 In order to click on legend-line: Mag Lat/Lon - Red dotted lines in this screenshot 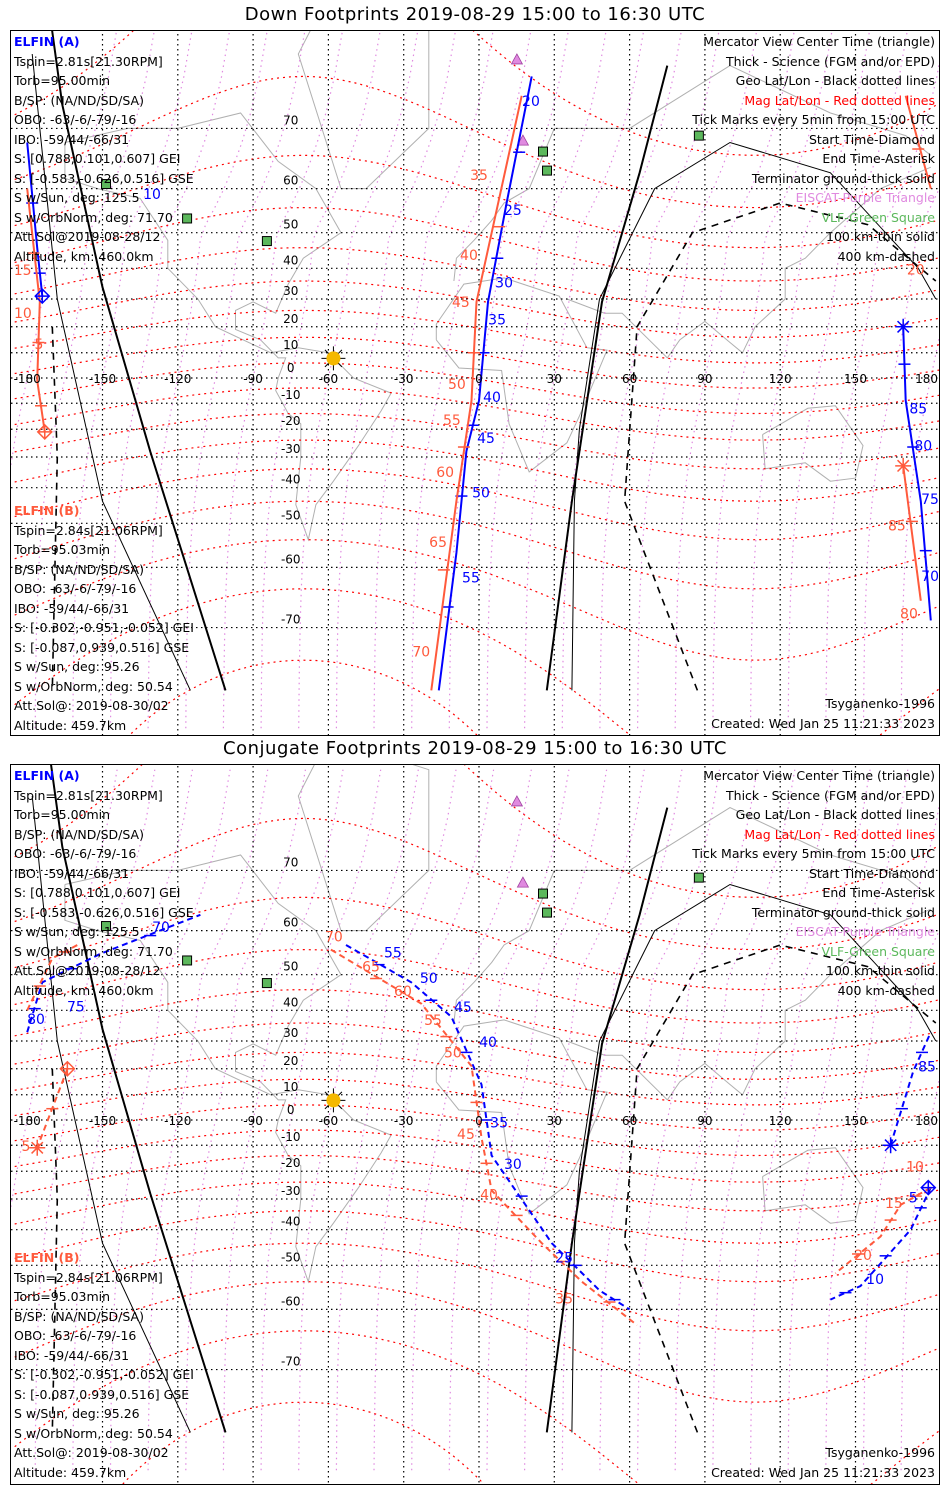, I will do `click(839, 834)`.